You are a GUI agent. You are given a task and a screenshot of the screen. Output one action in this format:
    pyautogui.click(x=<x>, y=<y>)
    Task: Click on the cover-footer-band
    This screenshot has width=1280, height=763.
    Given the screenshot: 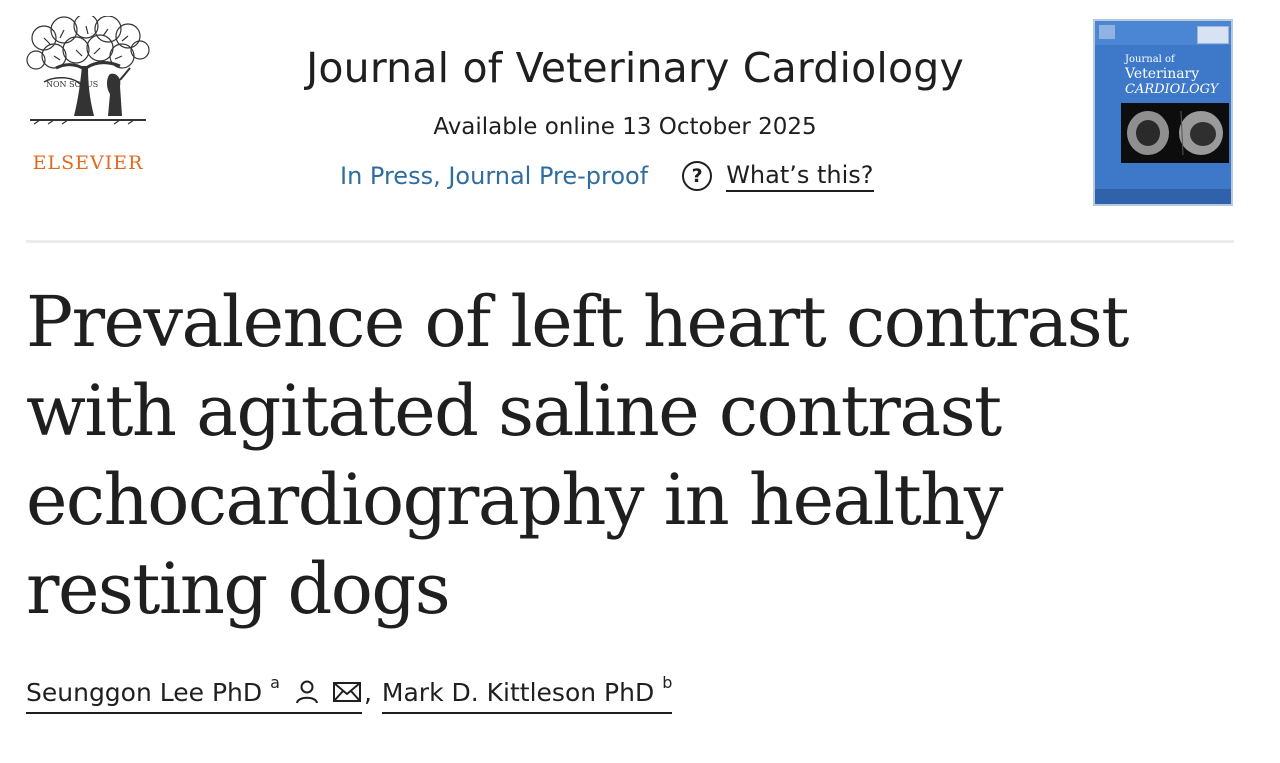 What is the action you would take?
    pyautogui.click(x=1163, y=196)
    